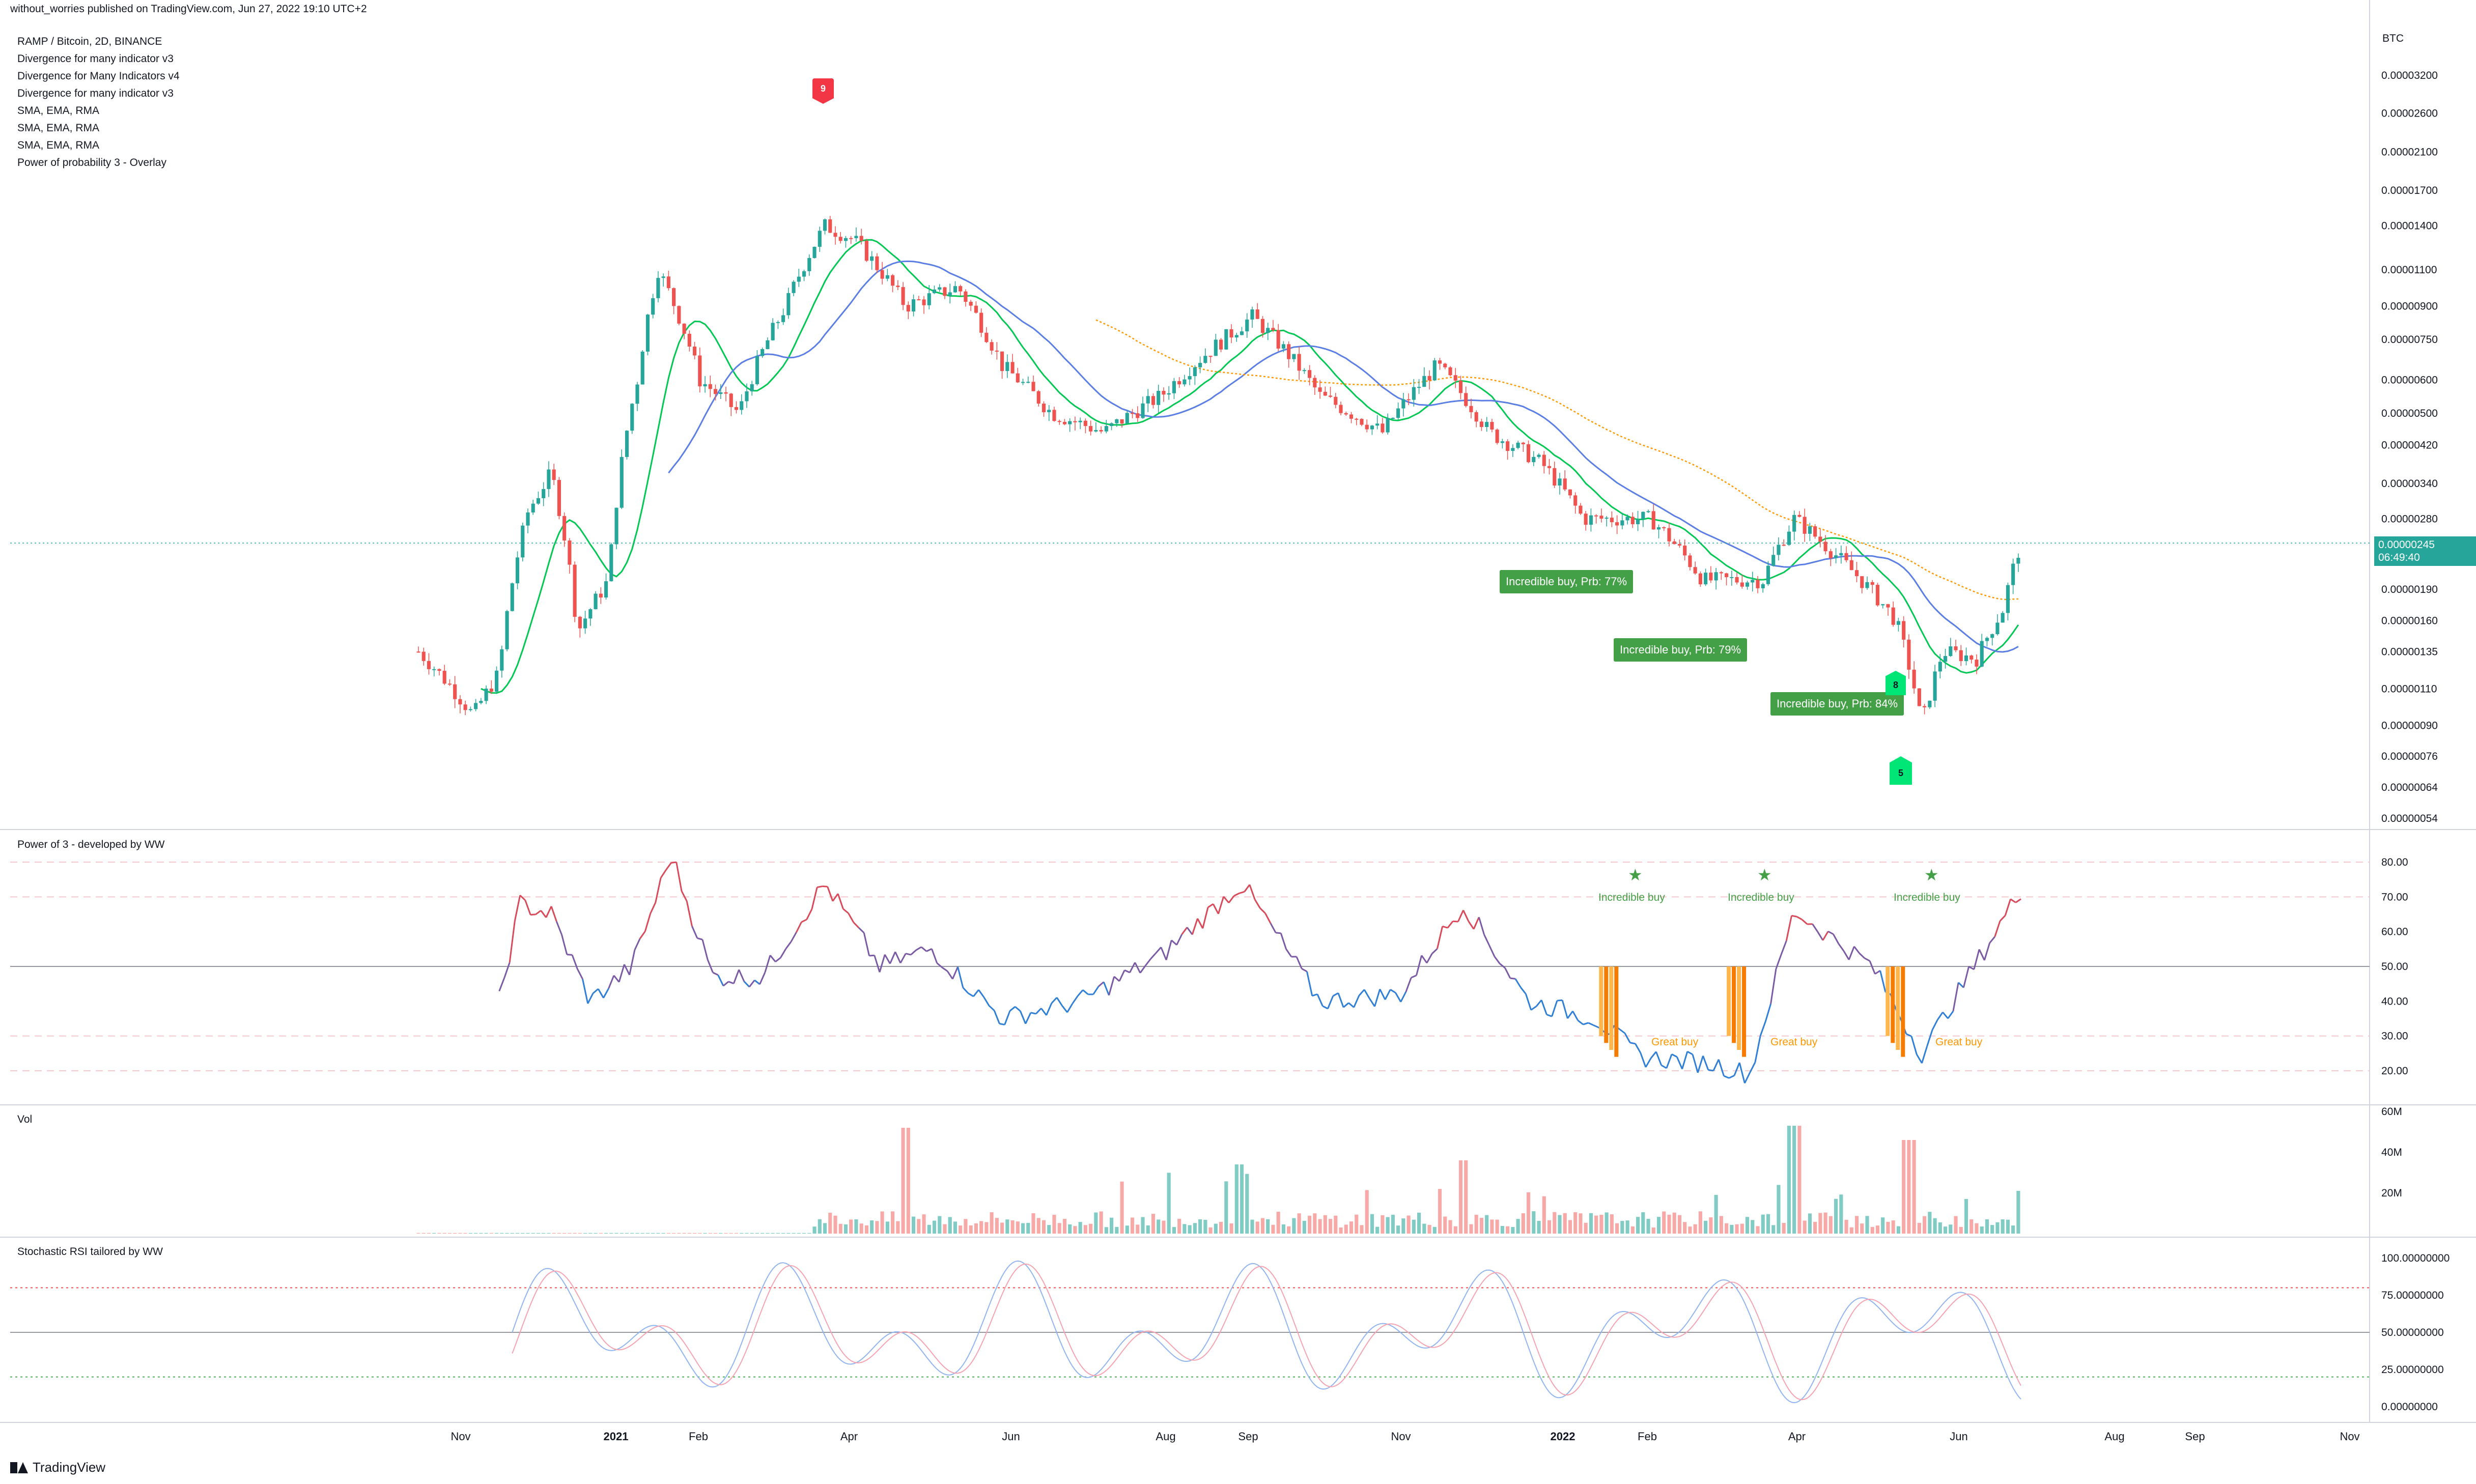  I want to click on incredible-buy-label: Incredible buy, so click(1927, 898).